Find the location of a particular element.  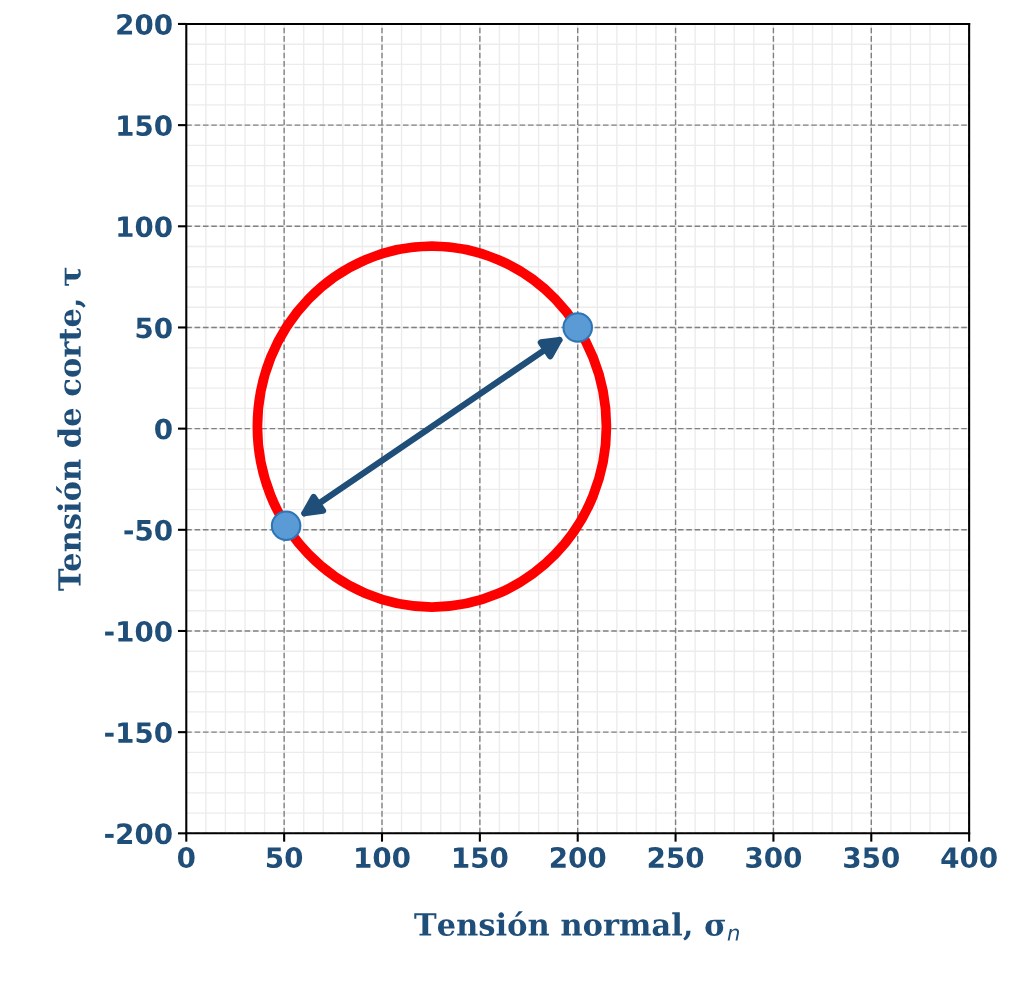

x-tick-label: 400 is located at coordinates (969, 858).